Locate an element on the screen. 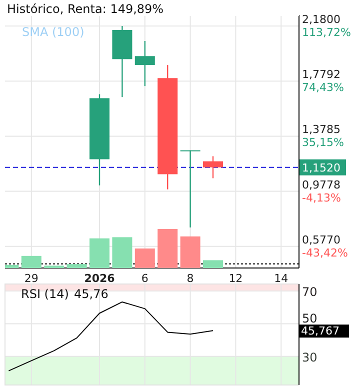  annotation: 45,76 is located at coordinates (91, 294).